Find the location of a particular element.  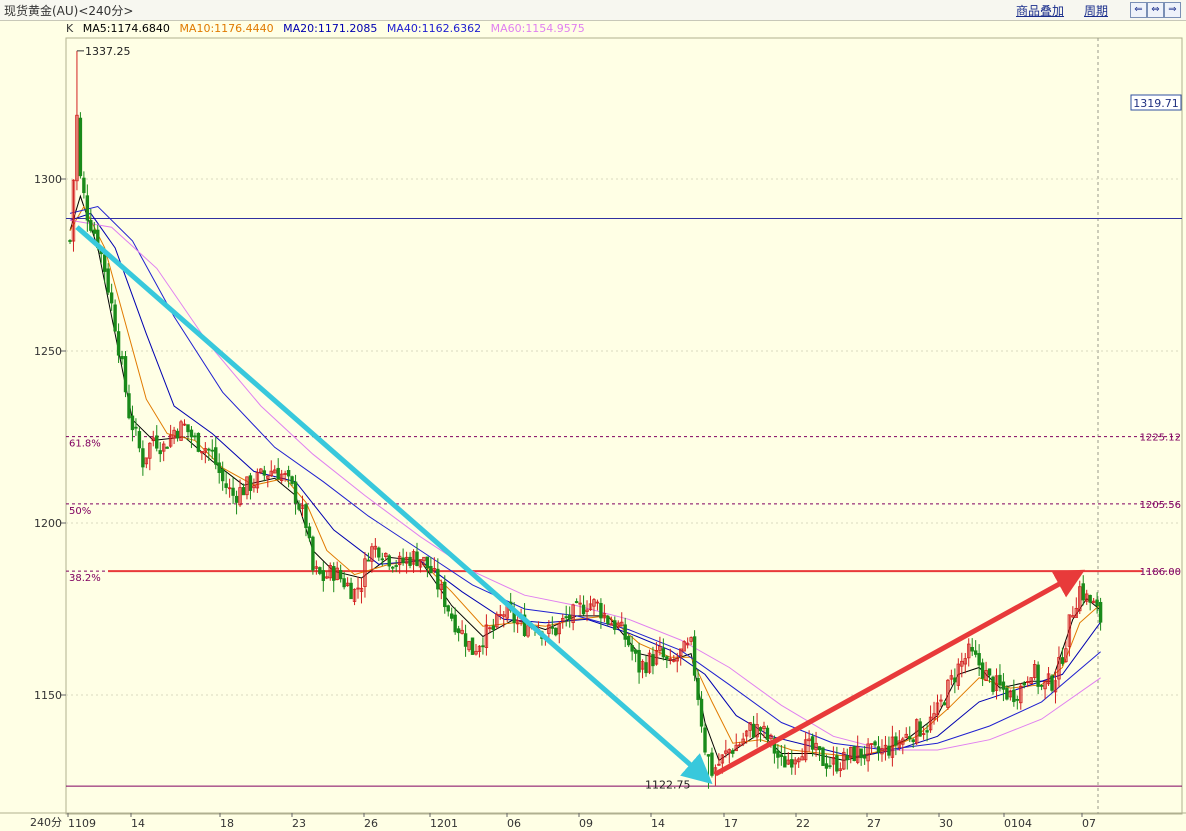

fib-level-label: 50% is located at coordinates (80, 511).